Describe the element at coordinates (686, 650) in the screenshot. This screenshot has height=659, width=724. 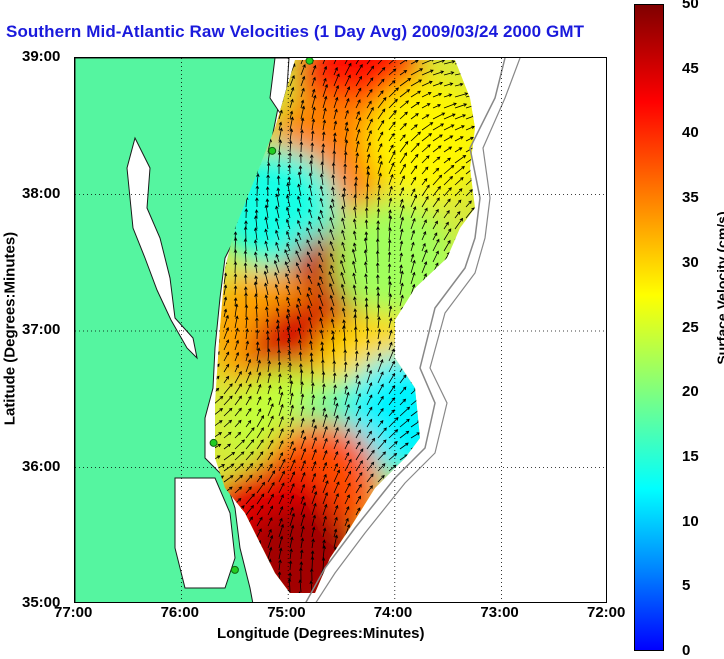
I see `colorbar-tick-label: 0` at that location.